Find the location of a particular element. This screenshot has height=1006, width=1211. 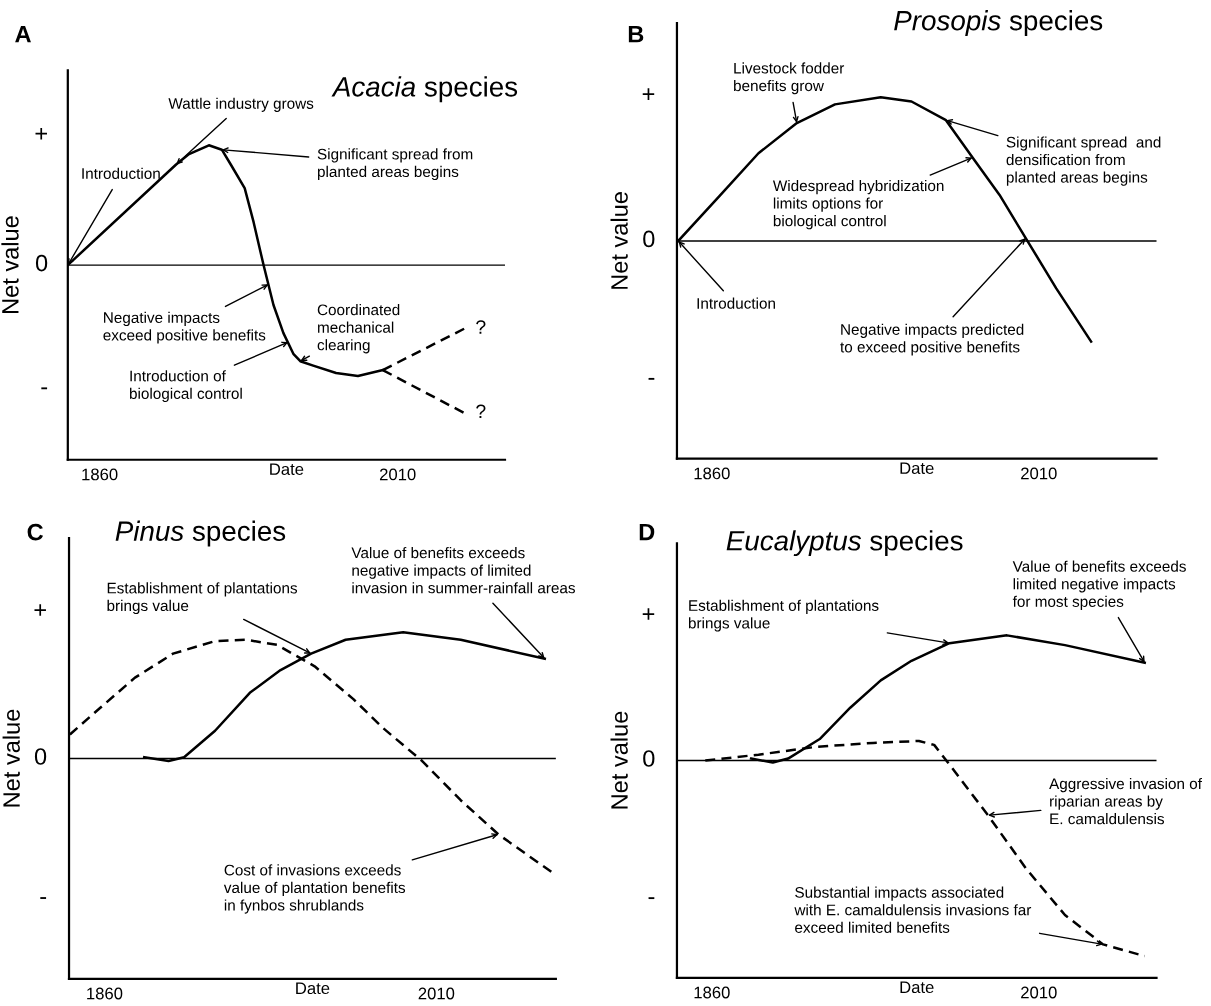

annotation: Substantial impacts associated with E. camaldulensis invasions far exceed limited benefits is located at coordinates (913, 909).